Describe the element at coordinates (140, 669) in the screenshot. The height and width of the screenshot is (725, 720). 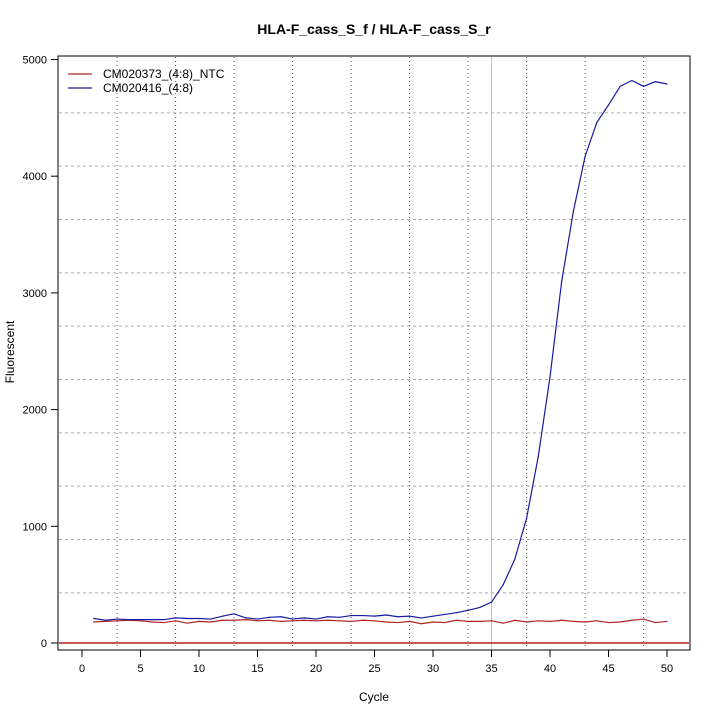
I see `x-tick-label: 5` at that location.